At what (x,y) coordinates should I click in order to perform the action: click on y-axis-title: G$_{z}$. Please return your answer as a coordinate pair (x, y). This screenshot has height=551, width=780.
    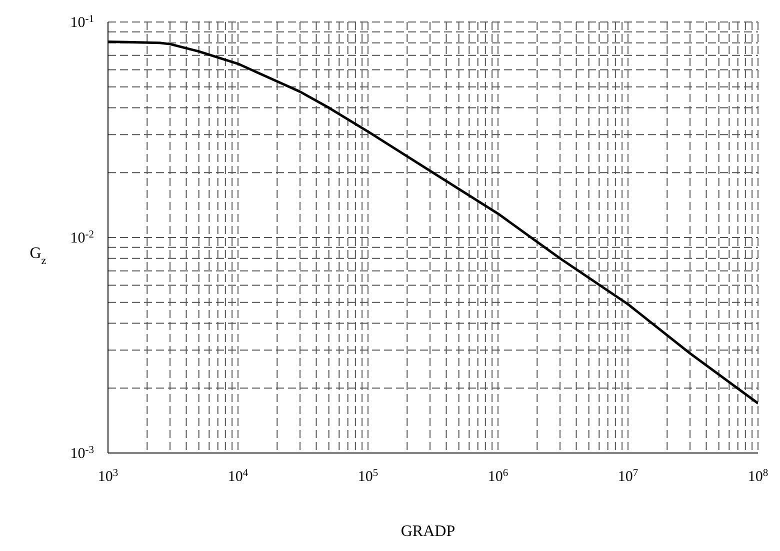
    Looking at the image, I should click on (38, 256).